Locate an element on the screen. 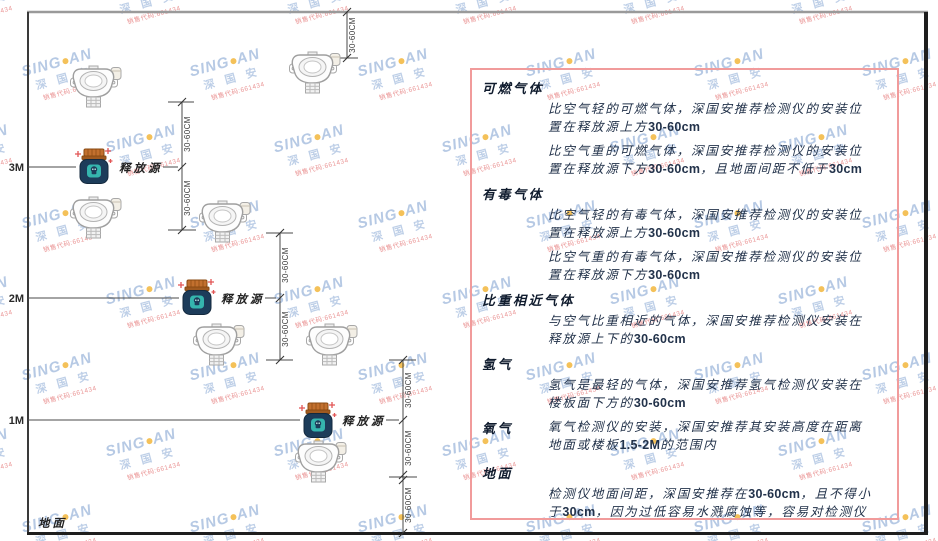 The height and width of the screenshot is (541, 938). section-paragraph: 比空气重的有毒气体，深国安推荐检测仪的安装位置在释放源下方30-60cm is located at coordinates (705, 266).